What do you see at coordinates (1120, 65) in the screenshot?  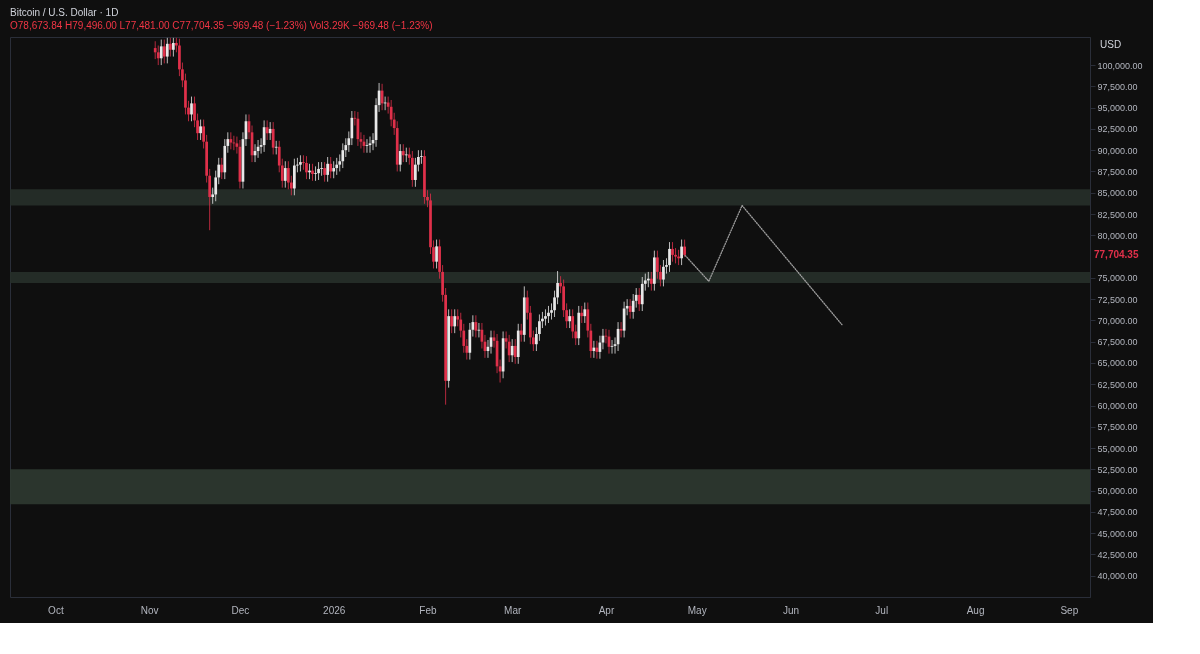 I see `y-tick-label: 100,000.00` at bounding box center [1120, 65].